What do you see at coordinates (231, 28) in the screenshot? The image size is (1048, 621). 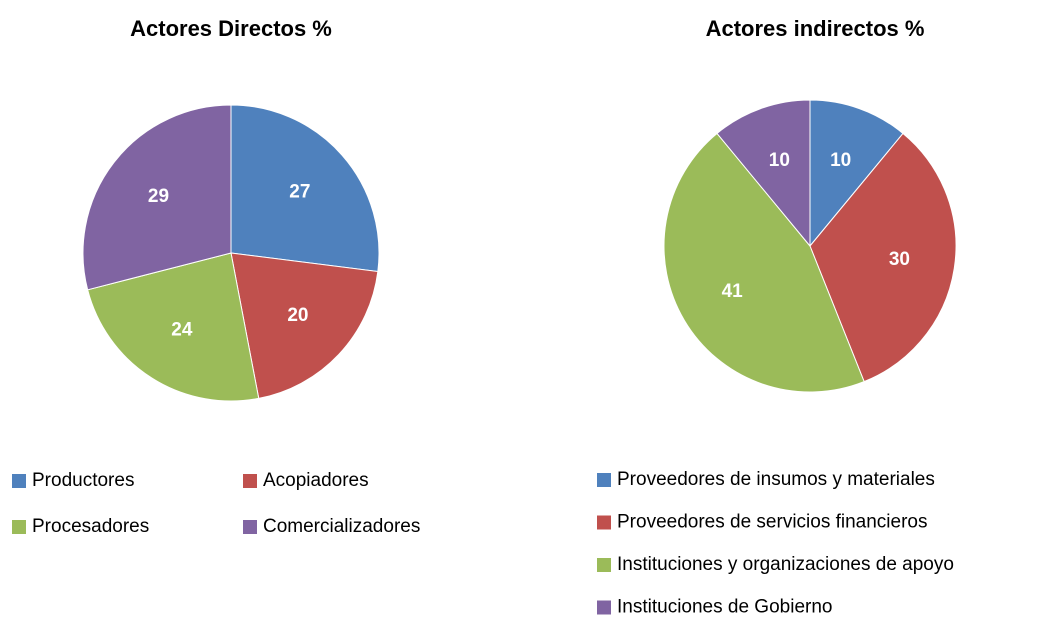 I see `chart-title: Actores Directos %` at bounding box center [231, 28].